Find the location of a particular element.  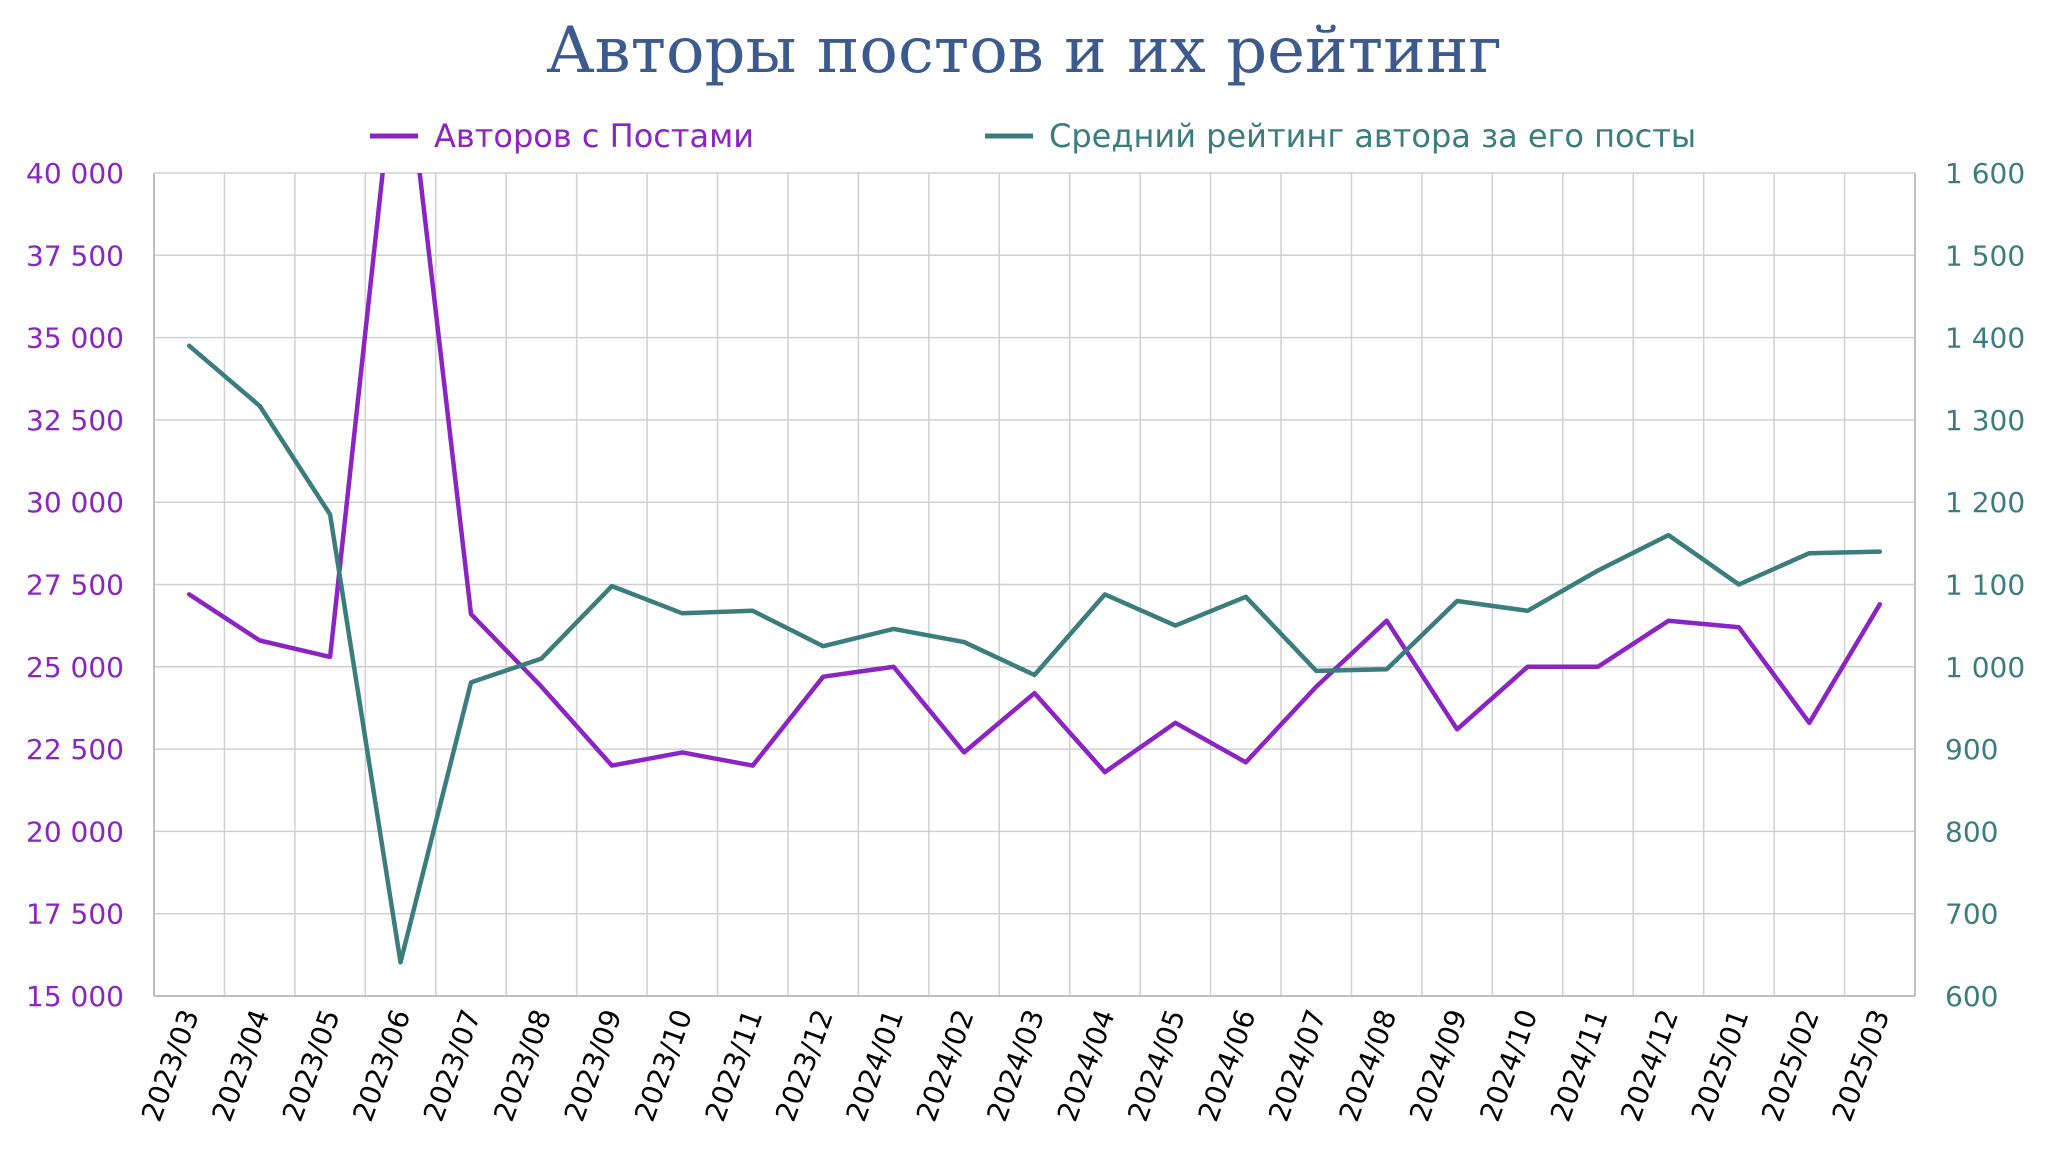

x-tick-label: 2025/01 is located at coordinates (1720, 1065).